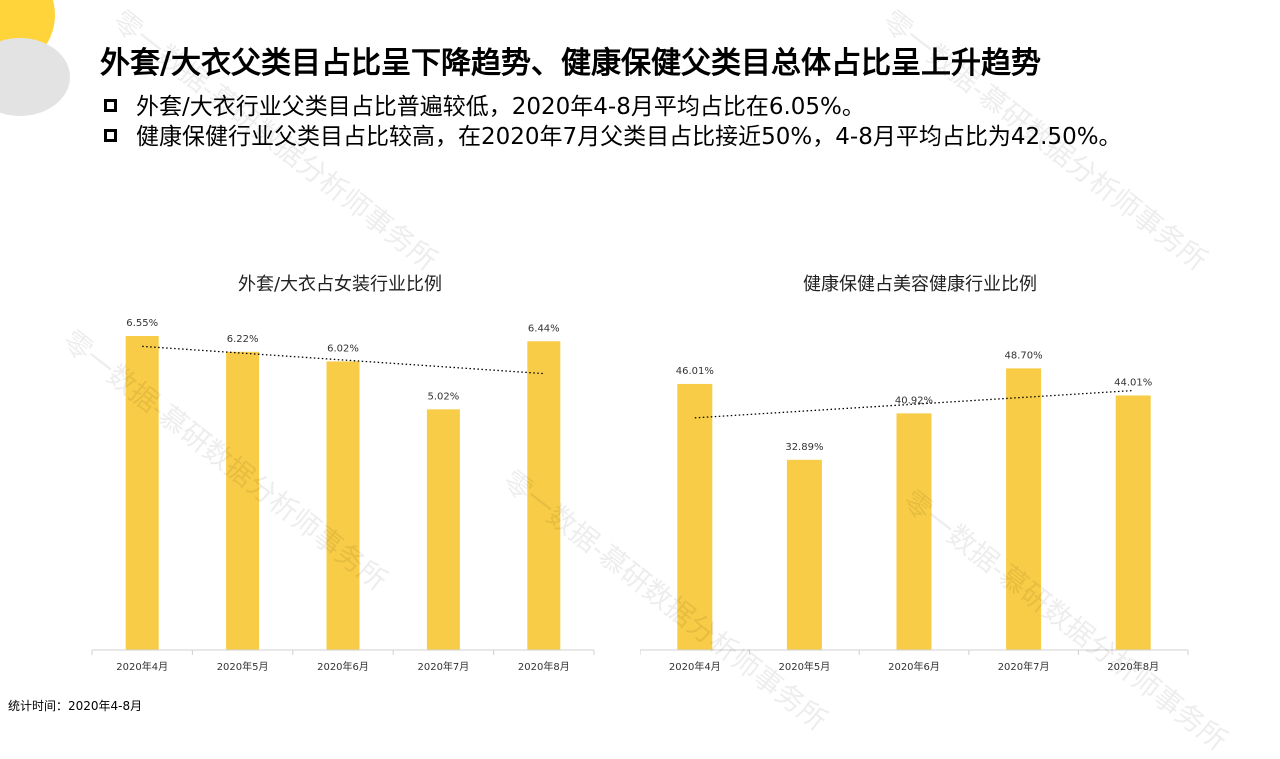 The width and height of the screenshot is (1280, 759). I want to click on data-label-1: 32.89%, so click(804, 447).